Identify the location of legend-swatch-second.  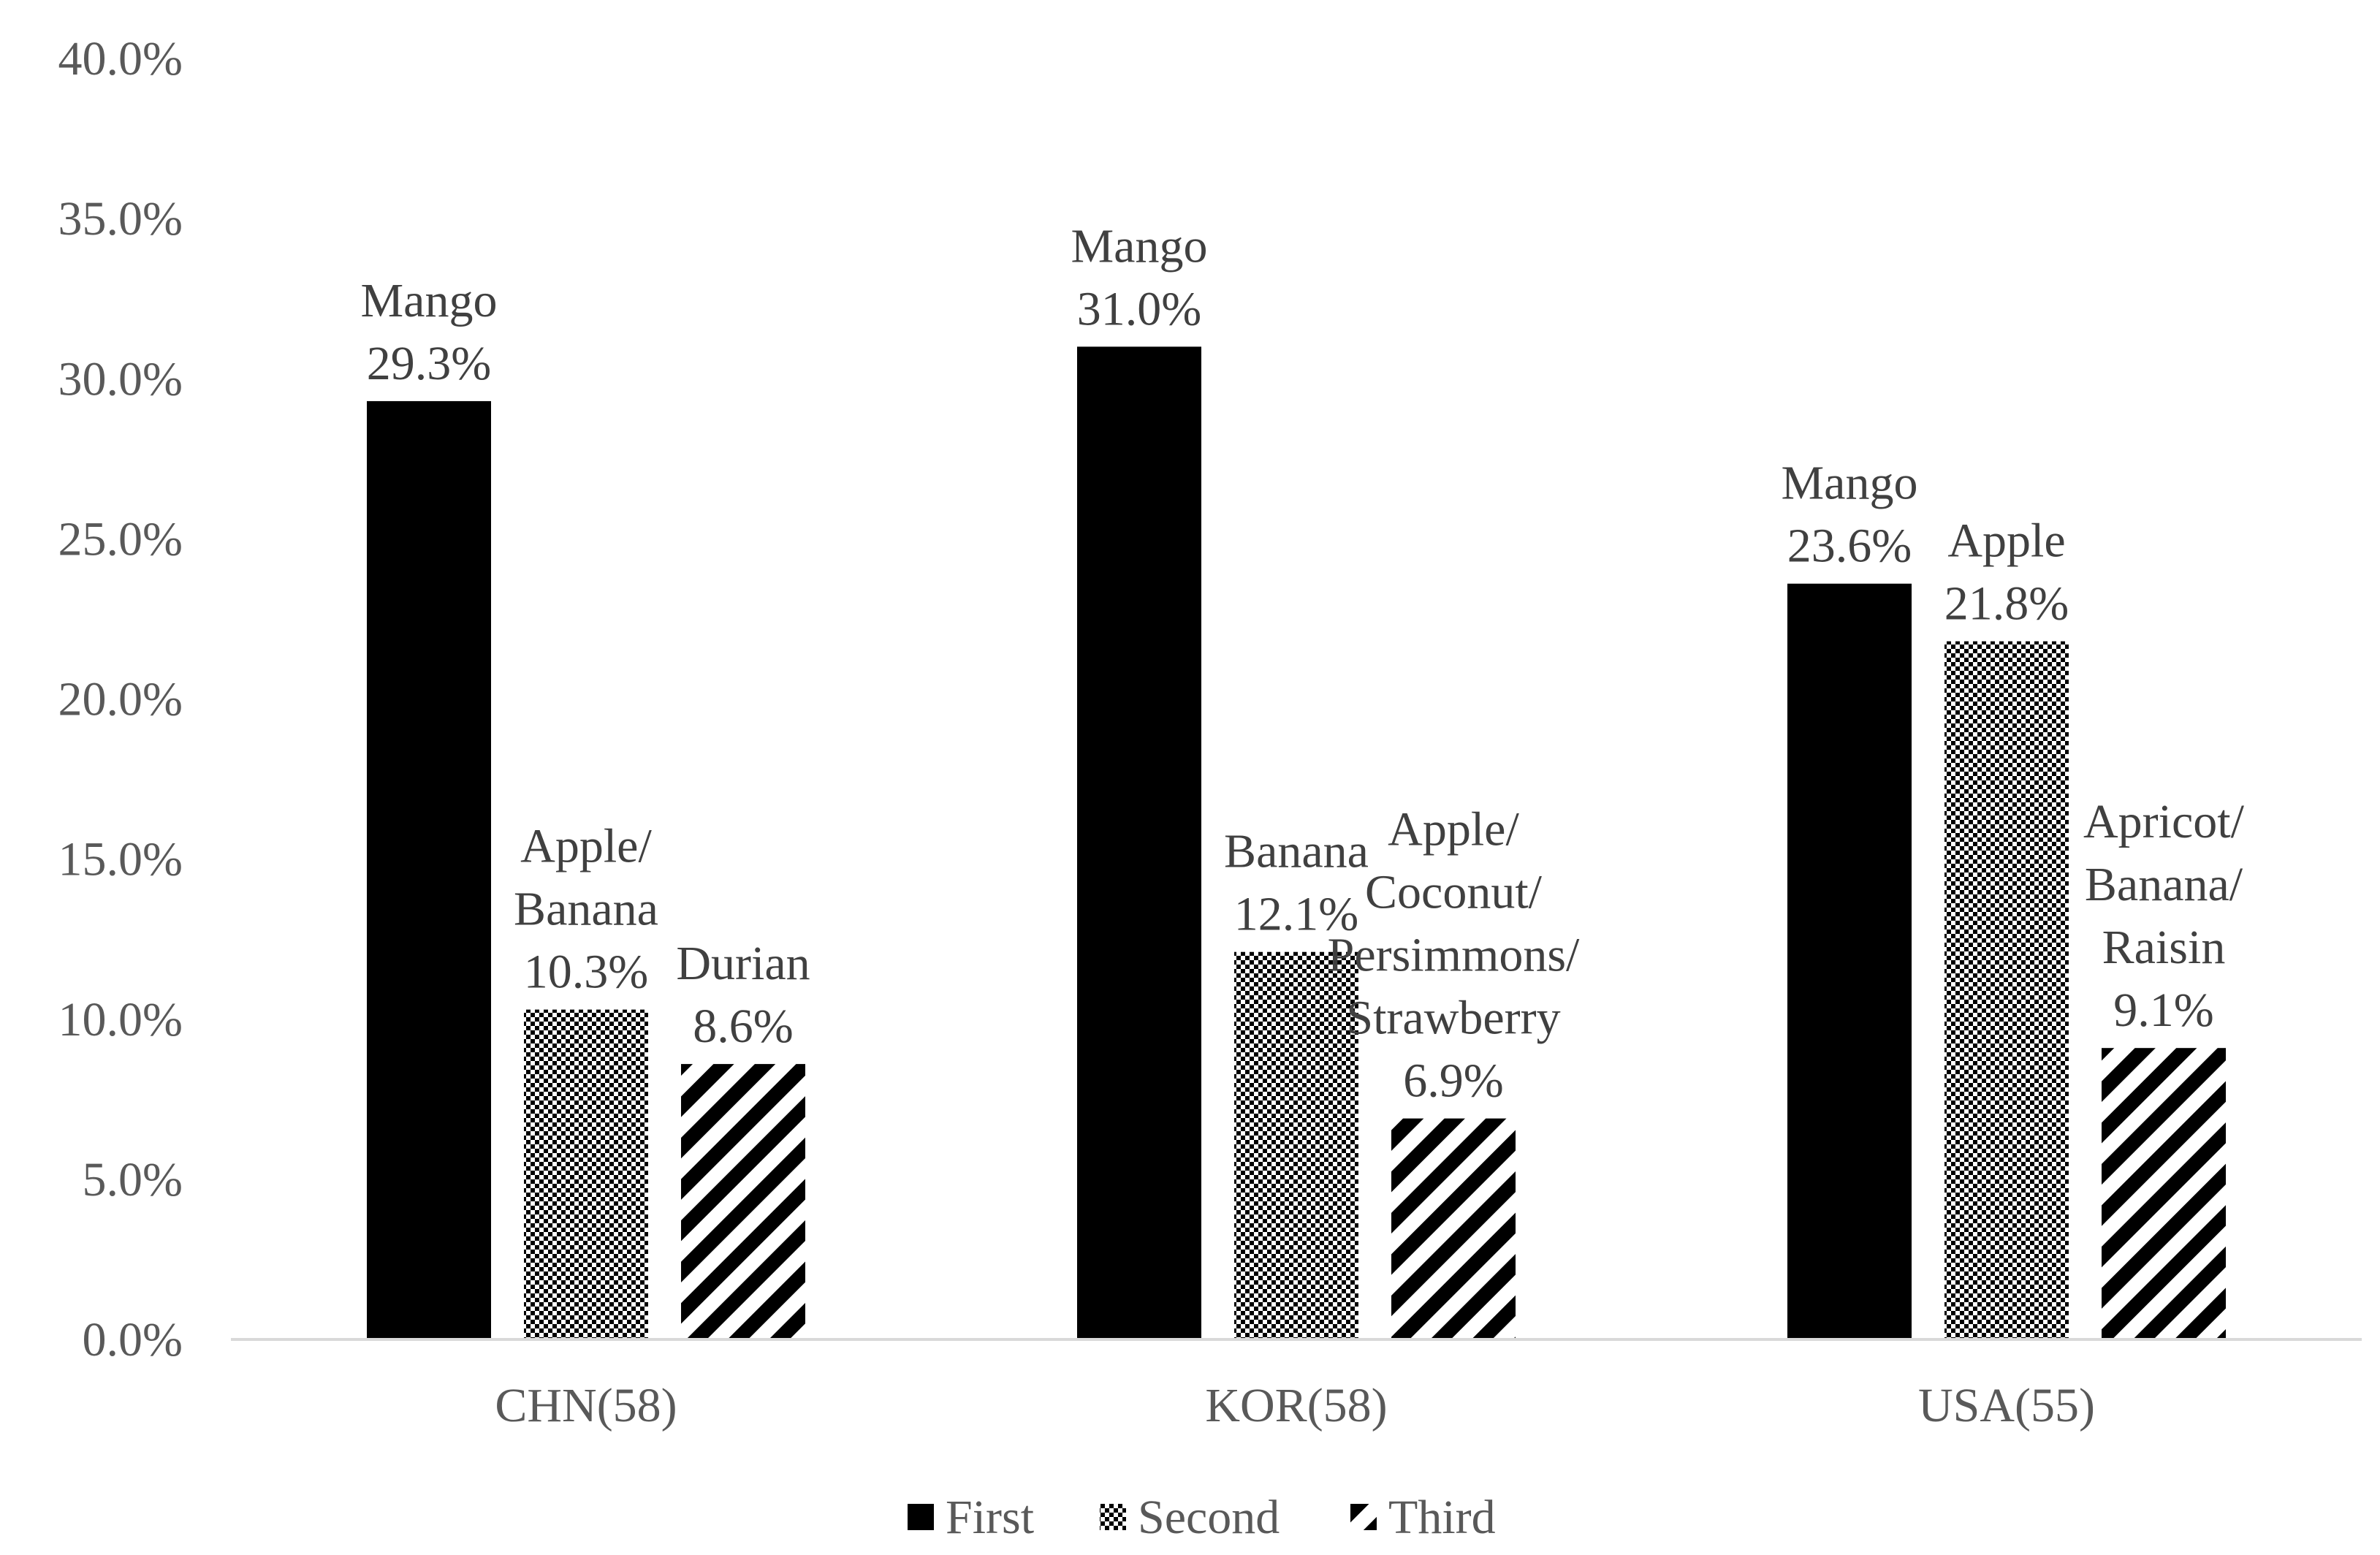
(1113, 1517).